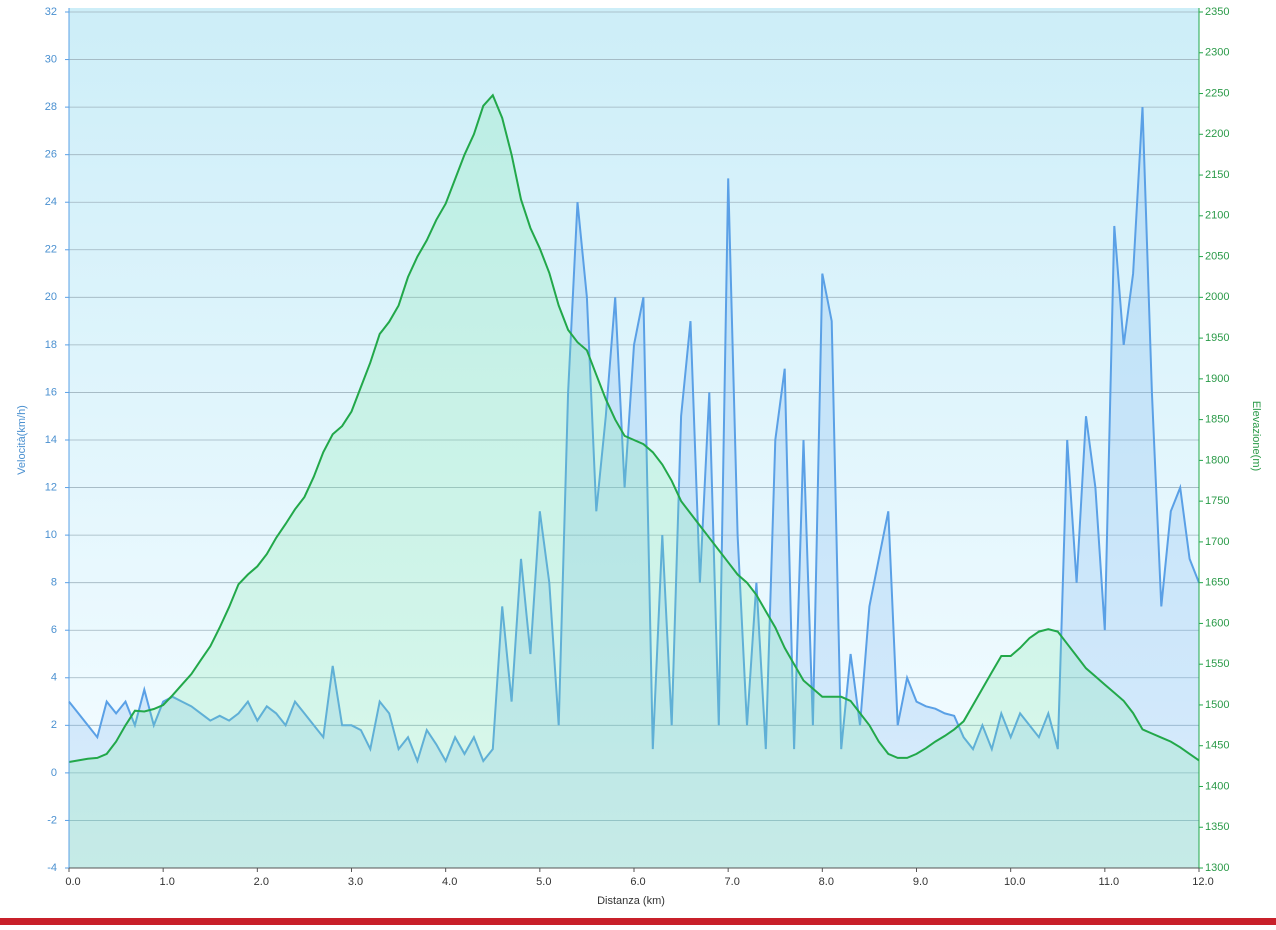 The width and height of the screenshot is (1276, 930). Describe the element at coordinates (51, 297) in the screenshot. I see `y-tick-label: 20` at that location.